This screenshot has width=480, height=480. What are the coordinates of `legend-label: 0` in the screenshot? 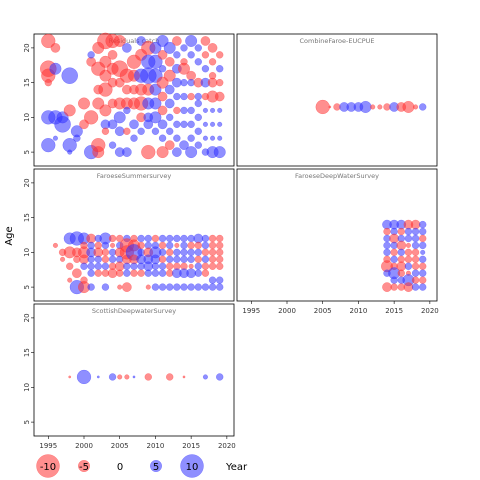 It's located at (120, 467).